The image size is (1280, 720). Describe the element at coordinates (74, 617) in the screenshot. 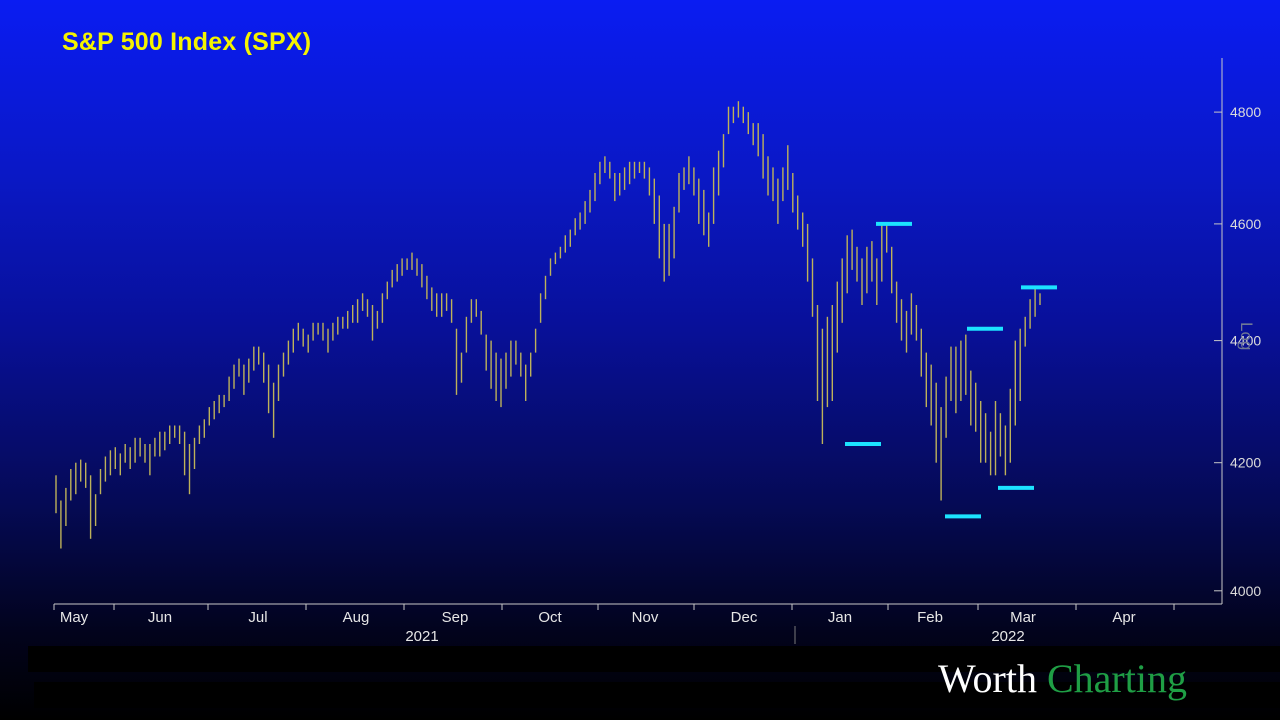

I see `x-month-label: May` at that location.